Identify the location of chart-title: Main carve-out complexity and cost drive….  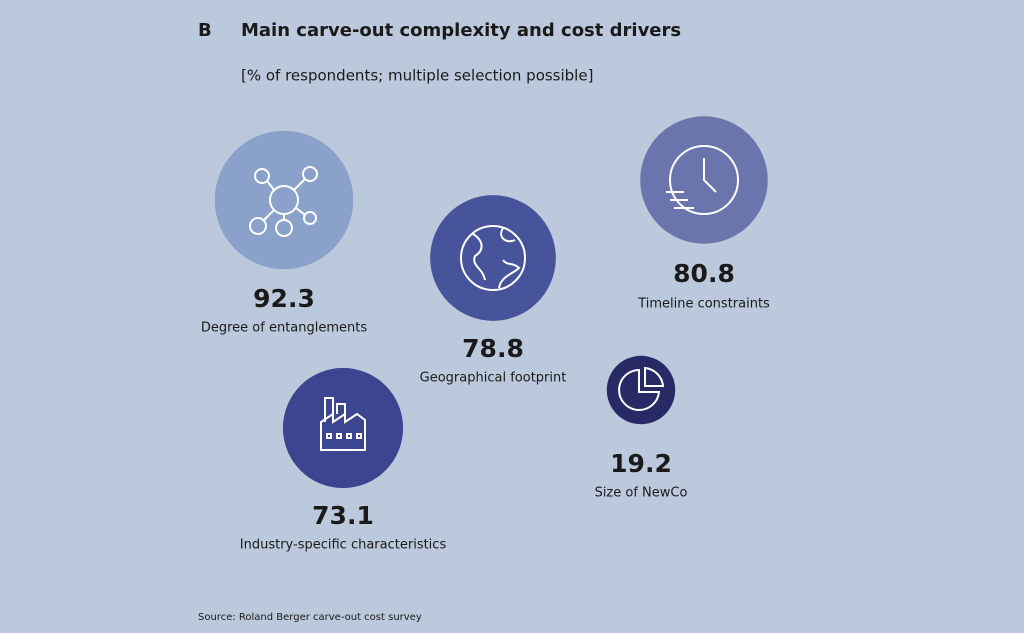
(461, 30).